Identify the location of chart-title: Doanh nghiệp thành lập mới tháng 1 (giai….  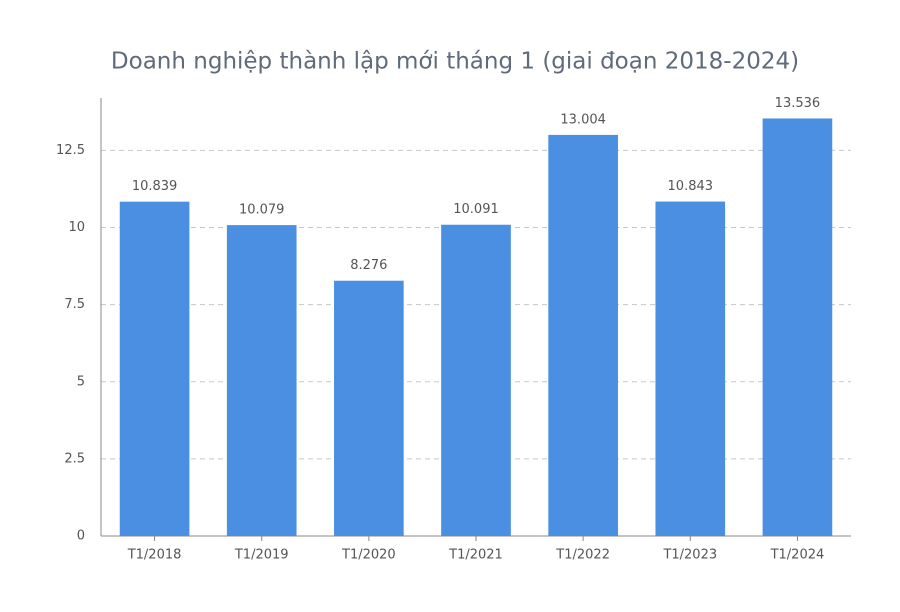
(455, 62).